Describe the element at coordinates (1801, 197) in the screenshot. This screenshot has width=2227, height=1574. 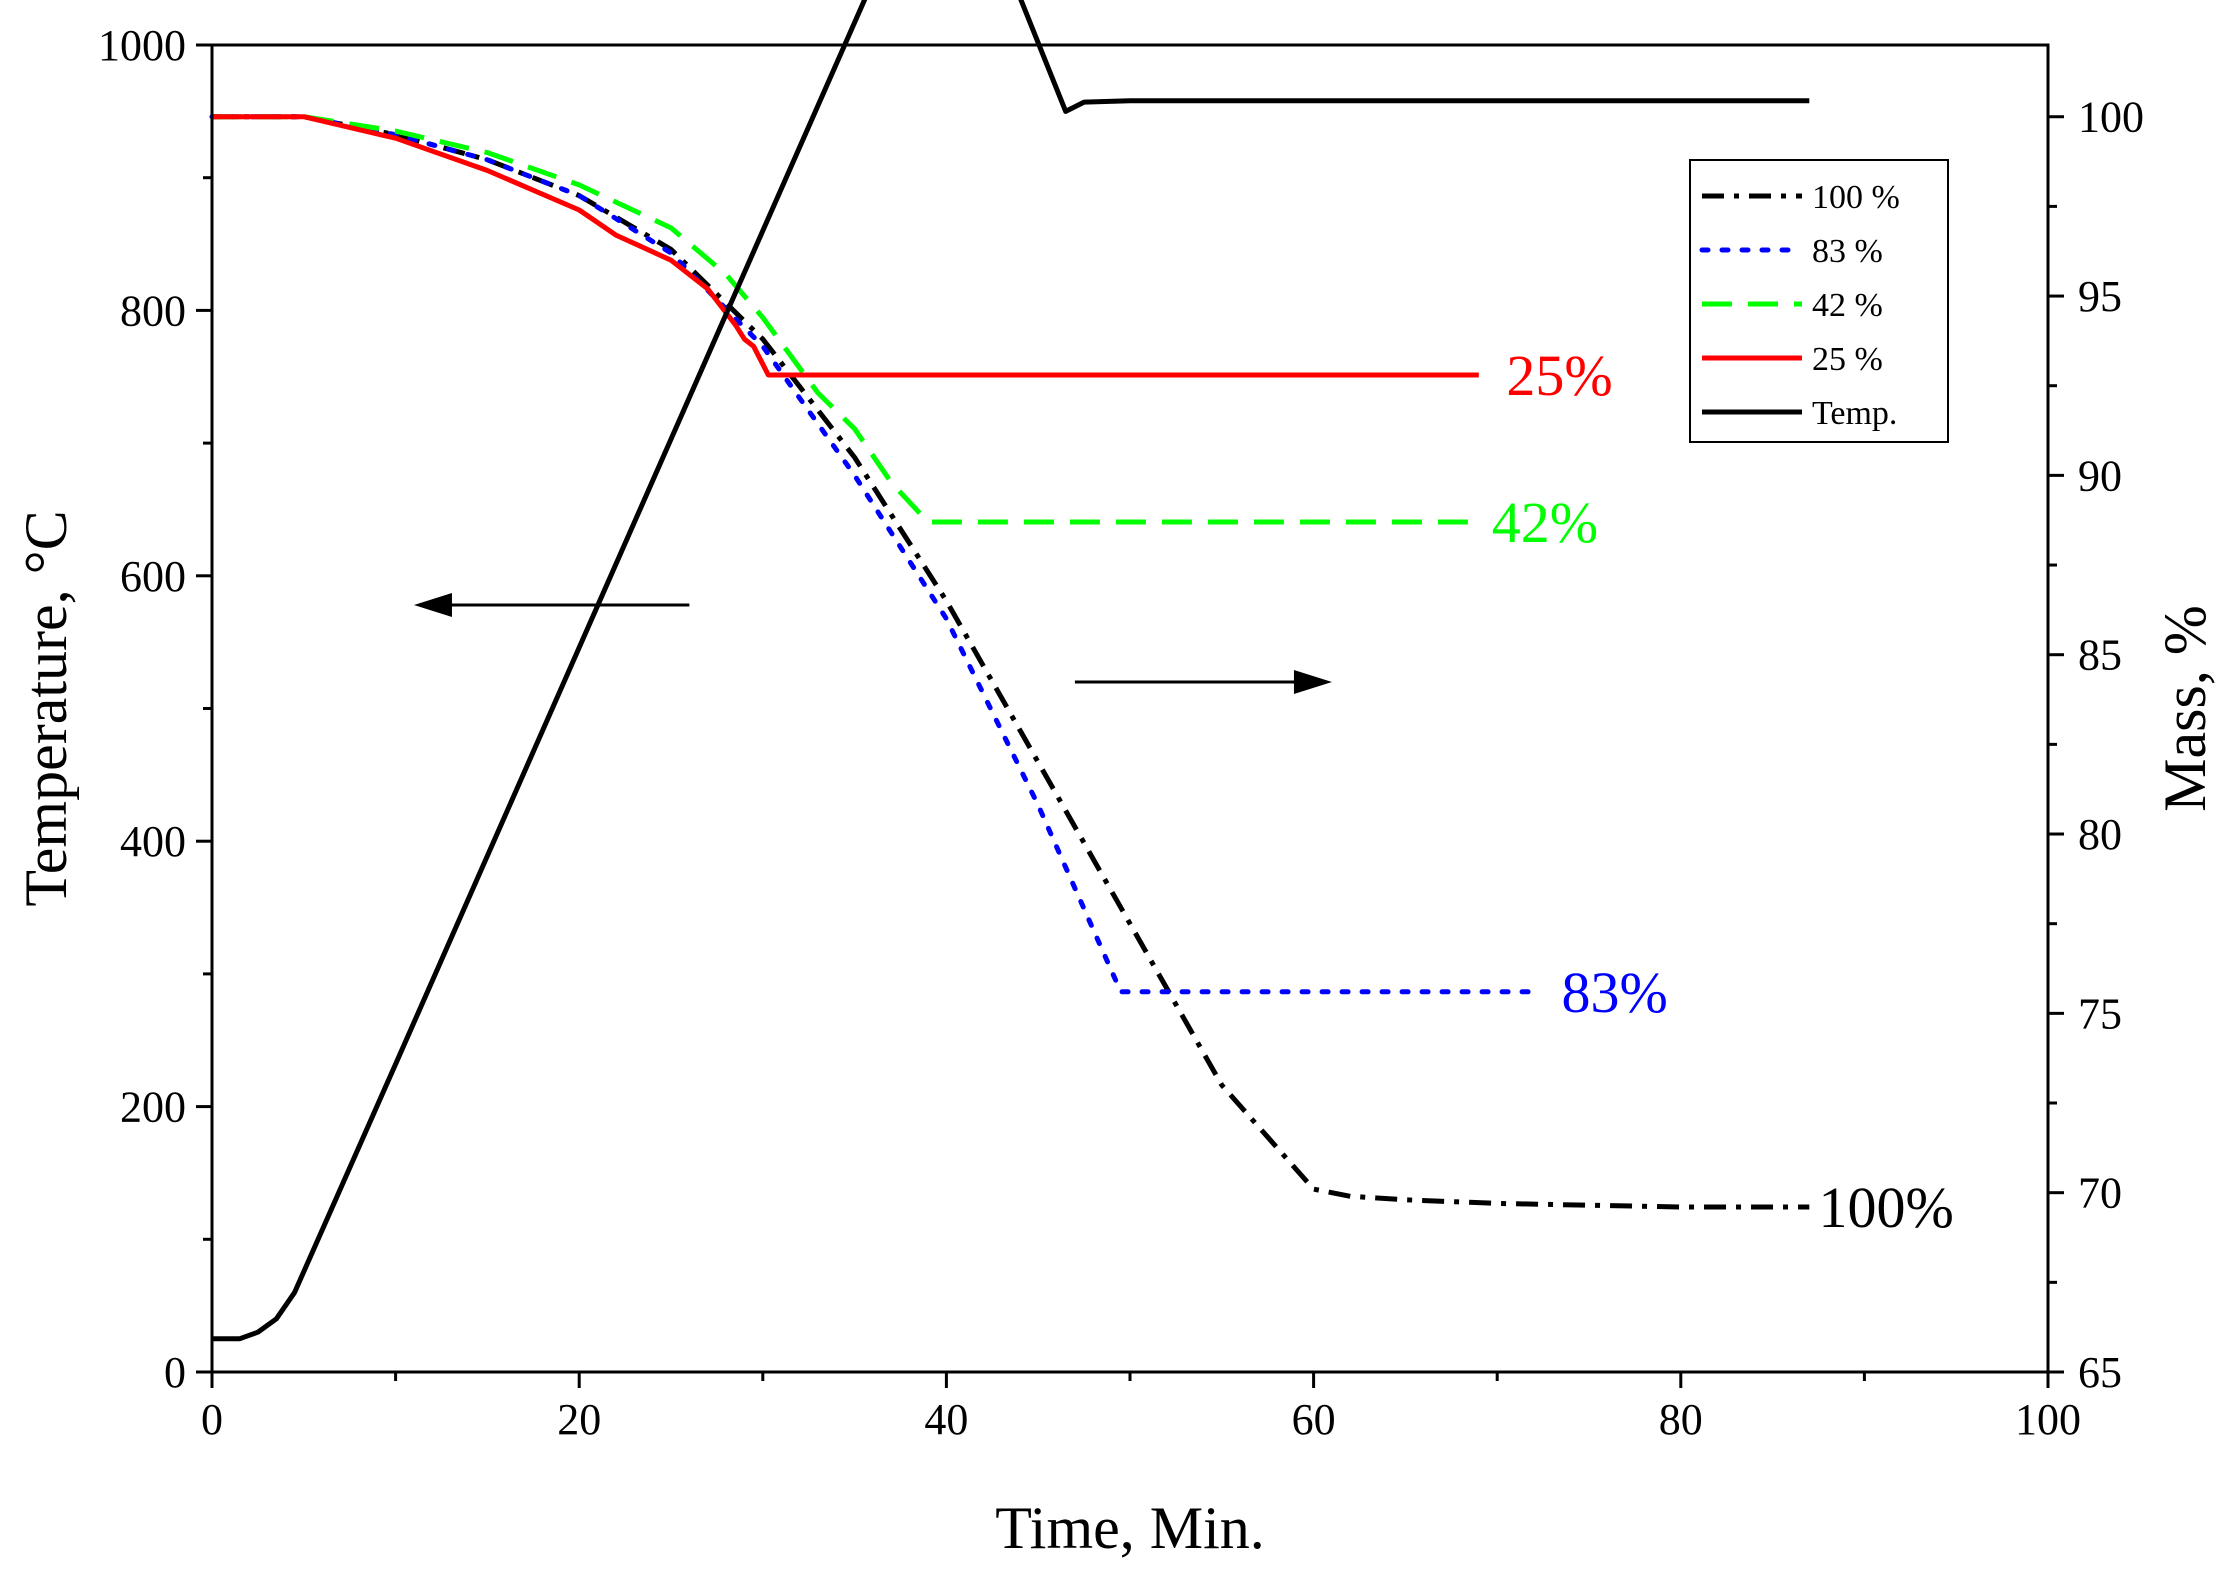
I see `legend-entry: 100 %` at that location.